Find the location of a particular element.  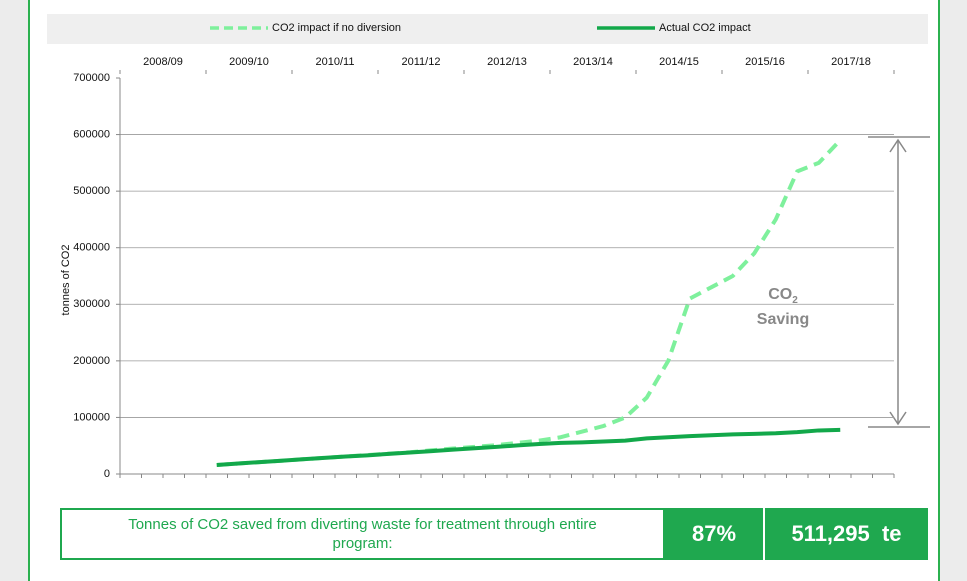

summary-percent: 87% is located at coordinates (714, 533).